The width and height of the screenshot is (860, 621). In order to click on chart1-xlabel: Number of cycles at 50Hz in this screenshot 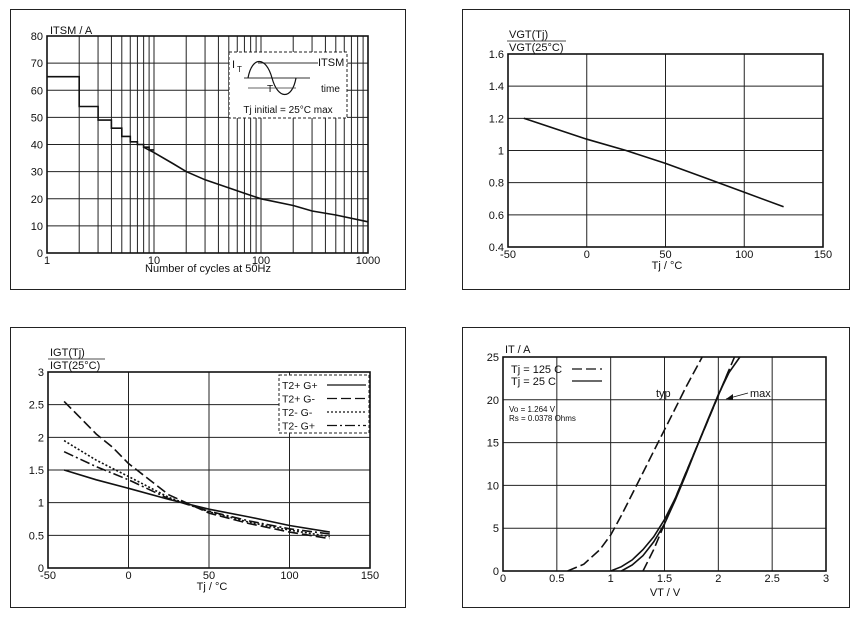, I will do `click(208, 269)`.